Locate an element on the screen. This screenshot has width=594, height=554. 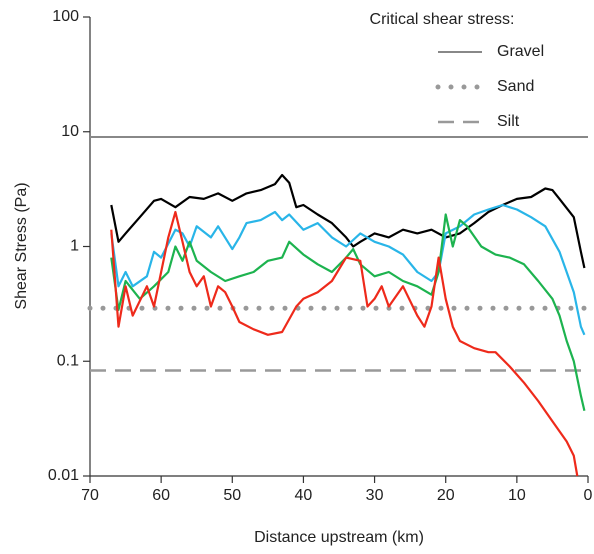
x-tick-label: 20 is located at coordinates (446, 495).